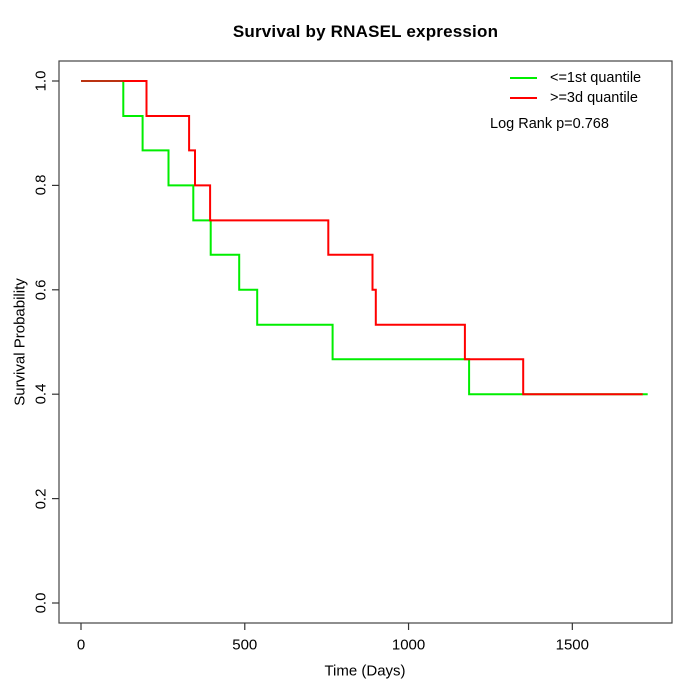  Describe the element at coordinates (81, 645) in the screenshot. I see `x-tick-label: 0` at that location.